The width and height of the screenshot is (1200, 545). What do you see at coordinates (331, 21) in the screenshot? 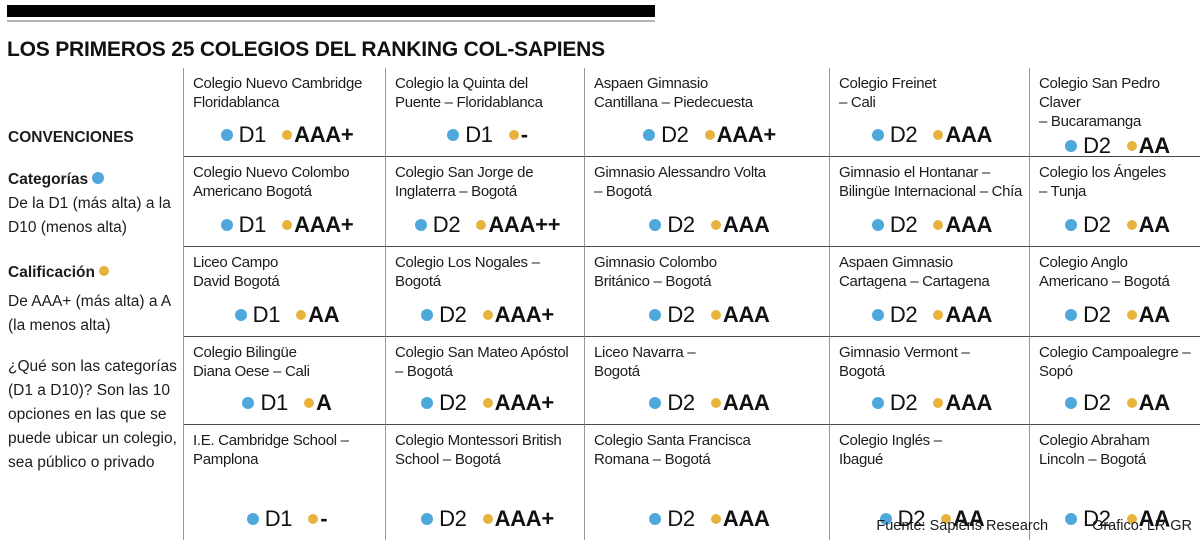
I see `top-bar-underline` at bounding box center [331, 21].